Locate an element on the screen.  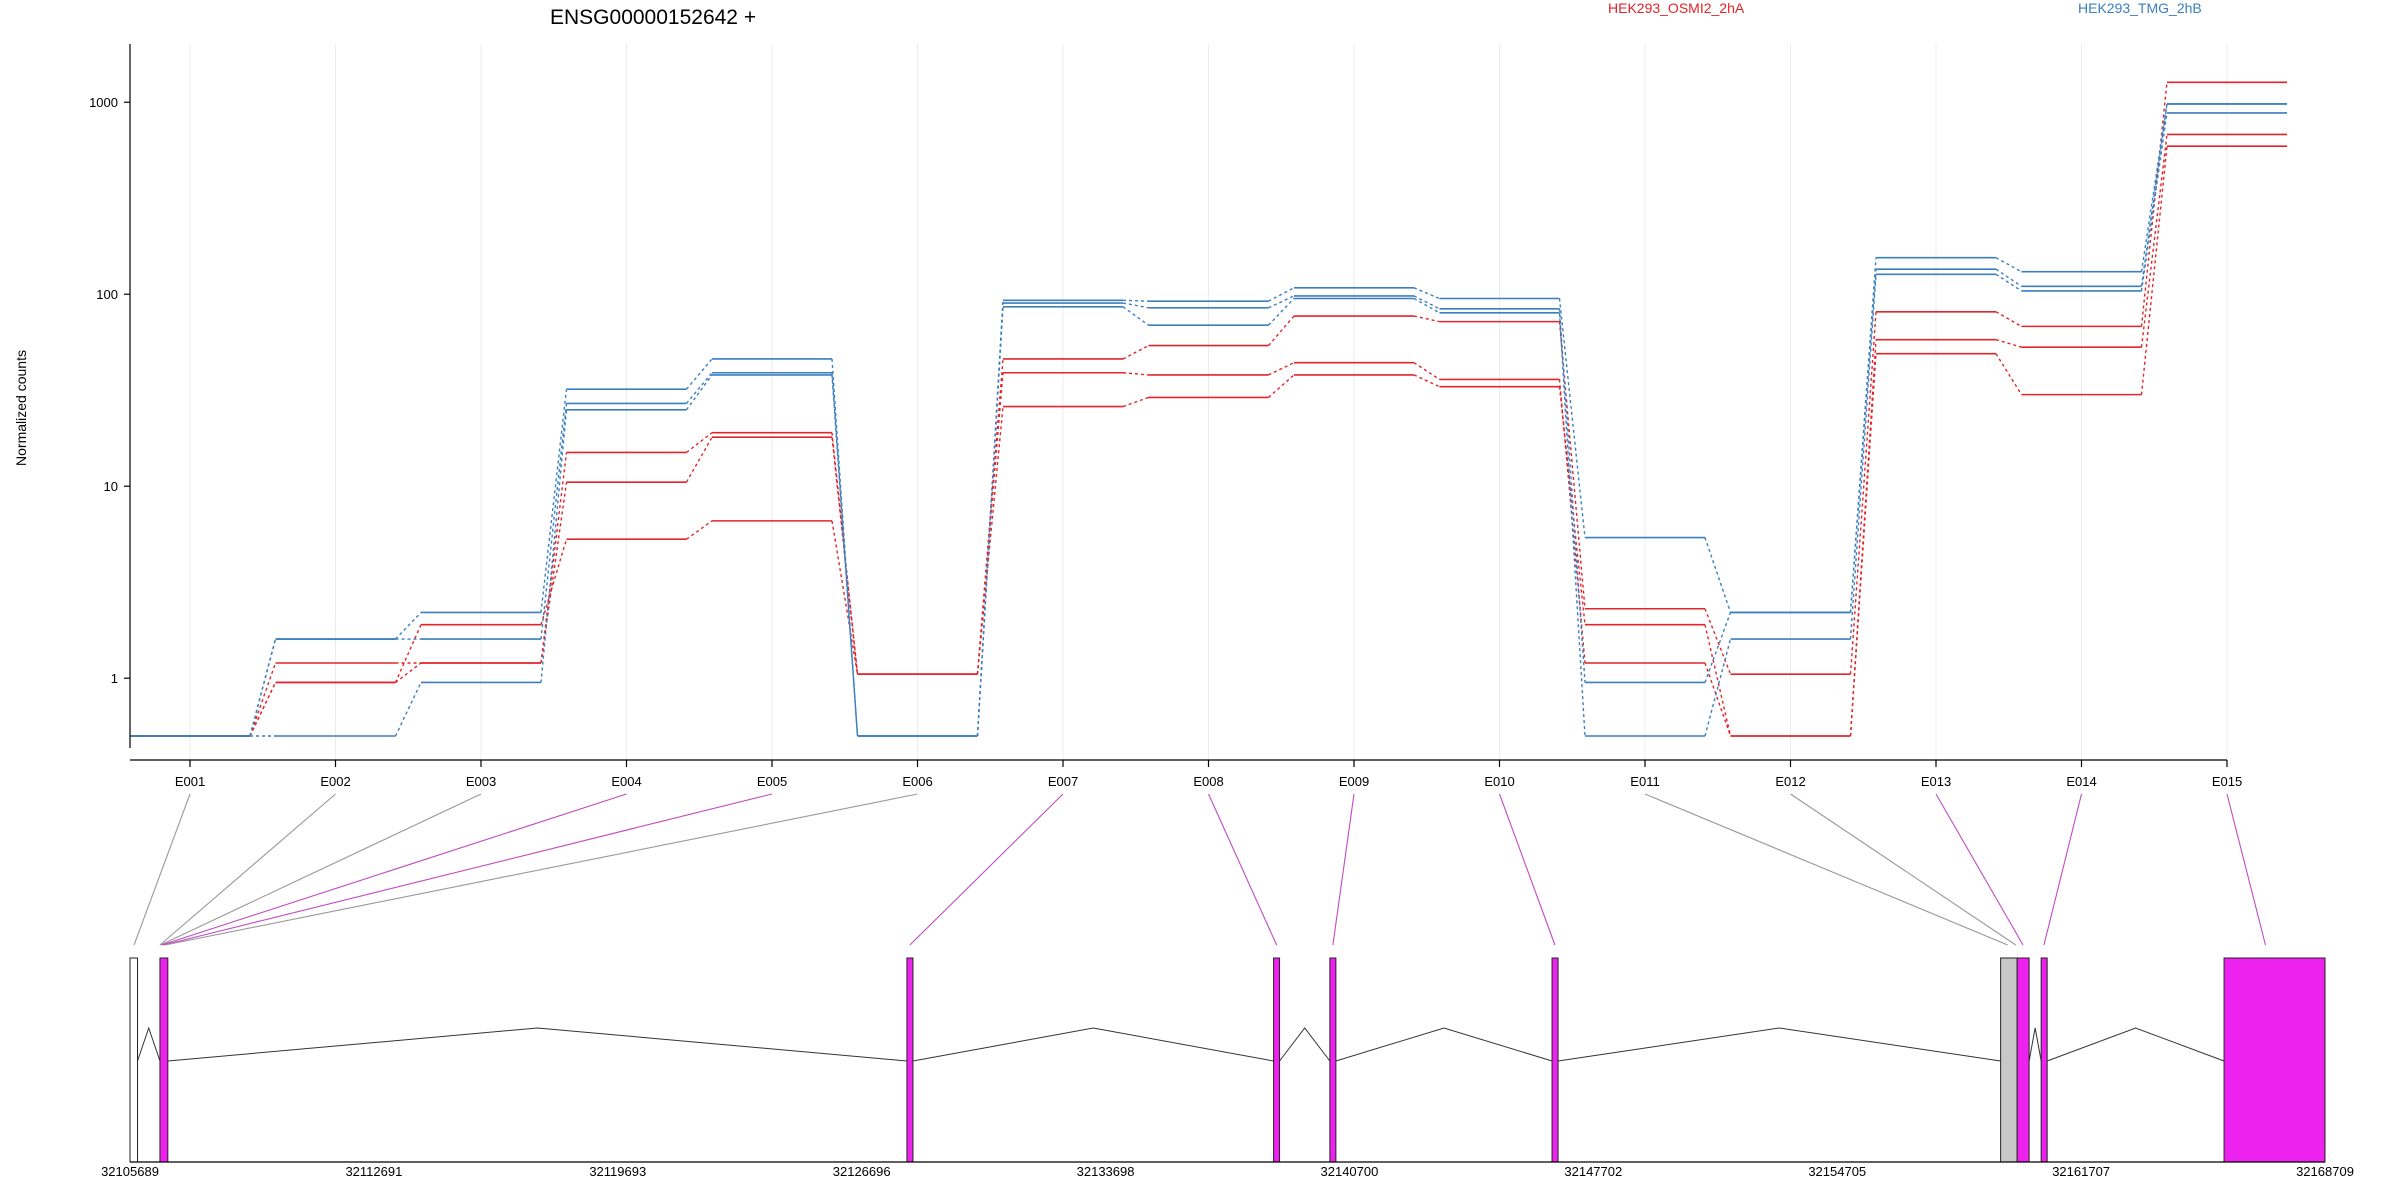
chart-title: ENSG00000152642 + is located at coordinates (653, 17).